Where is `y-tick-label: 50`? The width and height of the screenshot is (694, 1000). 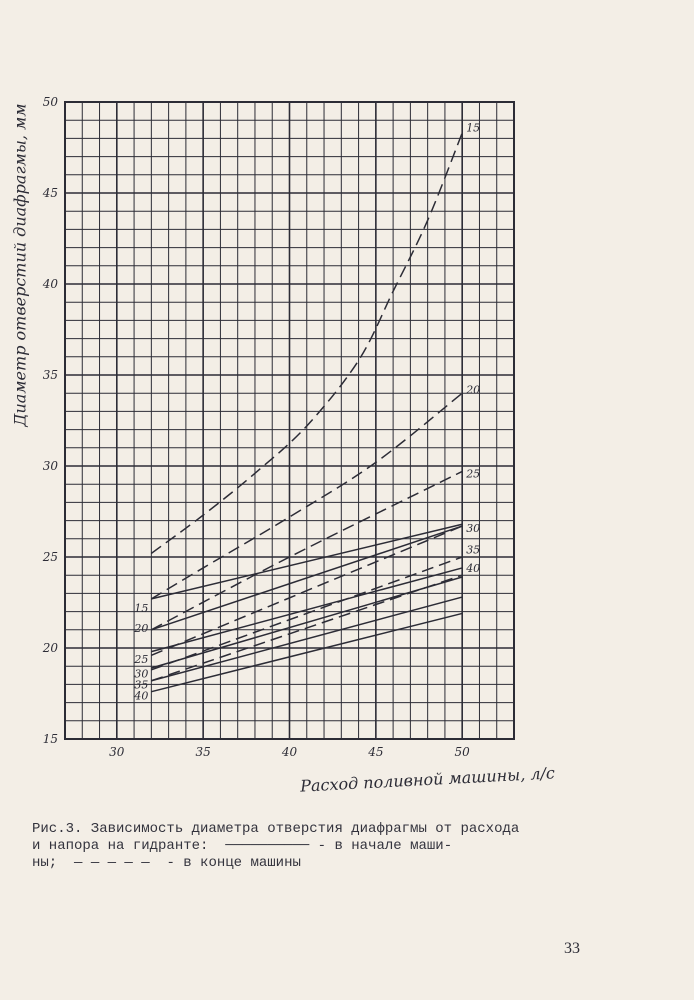
y-tick-label: 50 is located at coordinates (51, 102).